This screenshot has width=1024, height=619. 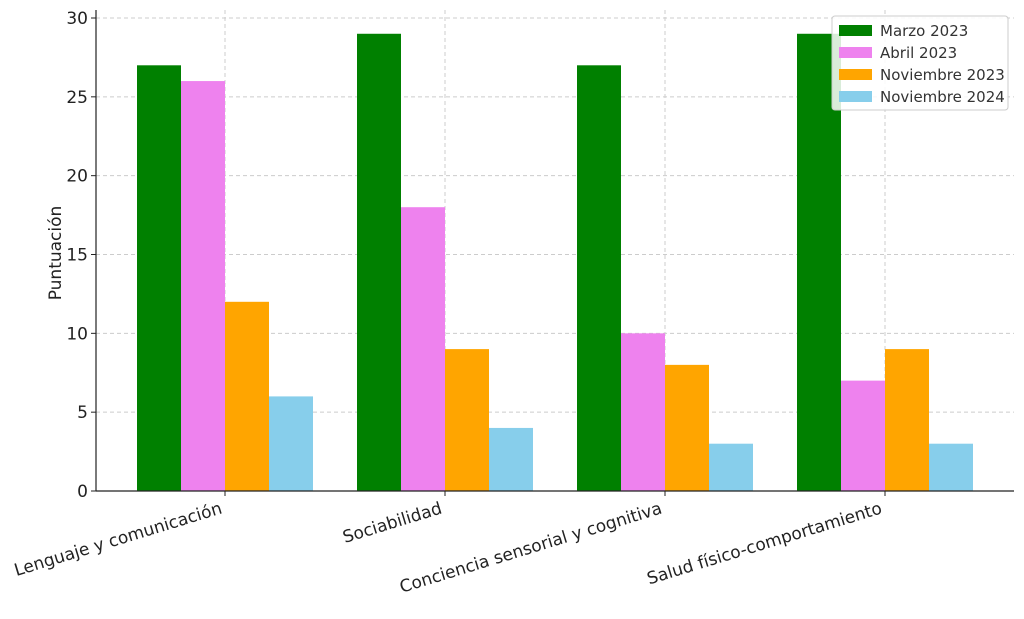 What do you see at coordinates (77, 19) in the screenshot?
I see `y-tick-label: 30` at bounding box center [77, 19].